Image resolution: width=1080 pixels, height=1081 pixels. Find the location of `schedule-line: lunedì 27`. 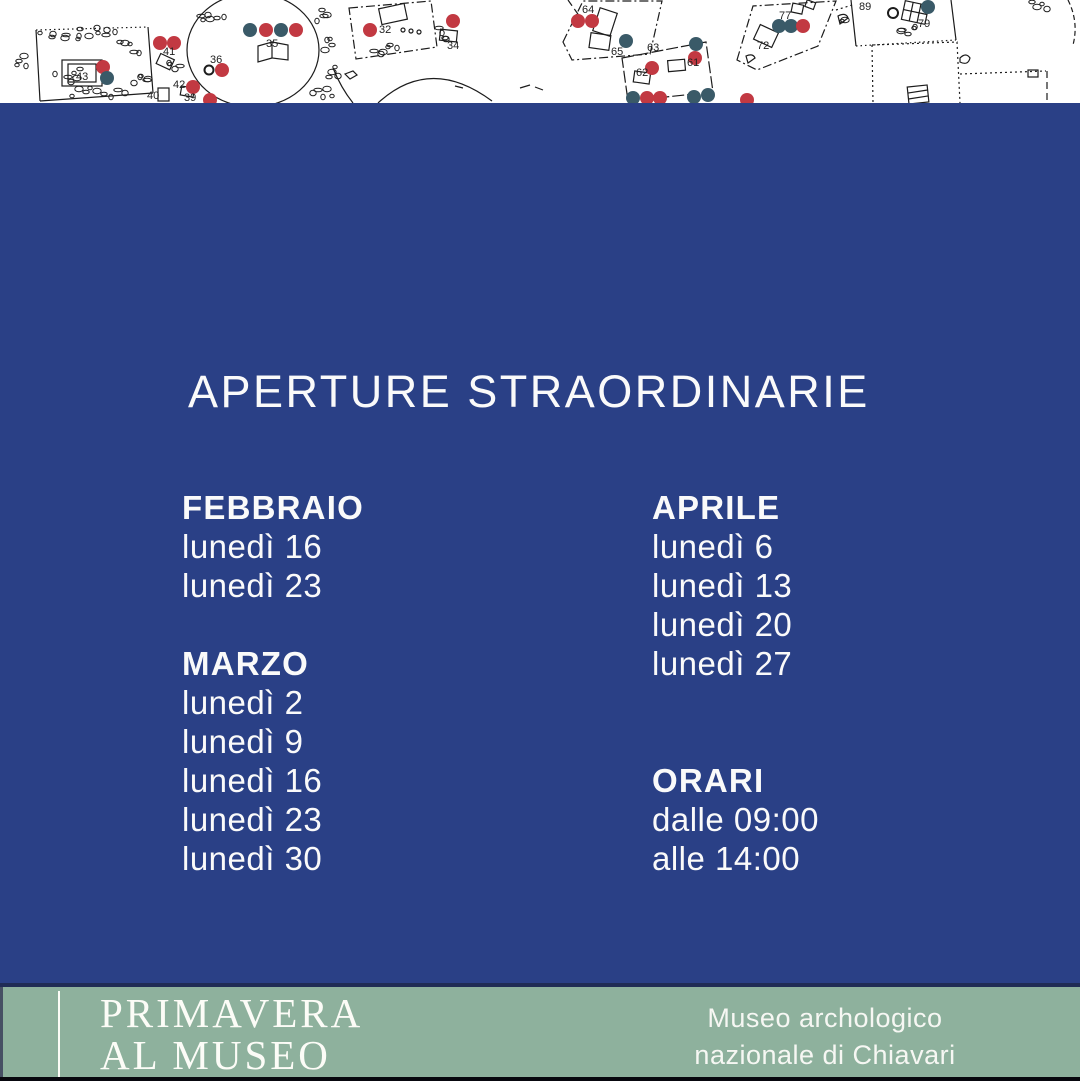

schedule-line: lunedì 27 is located at coordinates (722, 663).